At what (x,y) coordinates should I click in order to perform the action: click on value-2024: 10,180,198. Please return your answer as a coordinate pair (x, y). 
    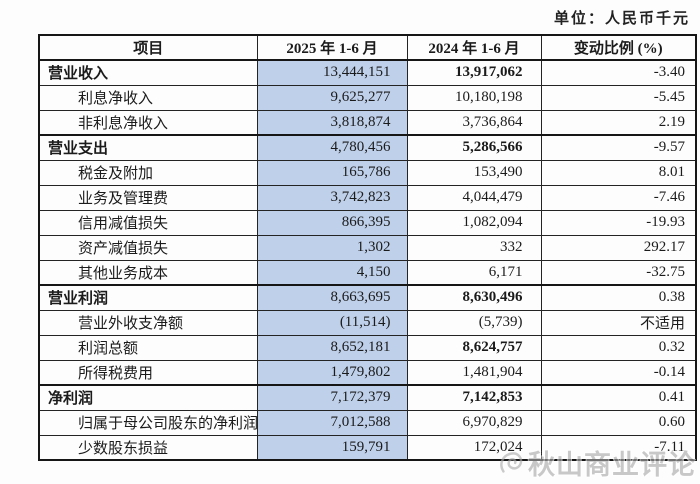
    Looking at the image, I should click on (474, 97).